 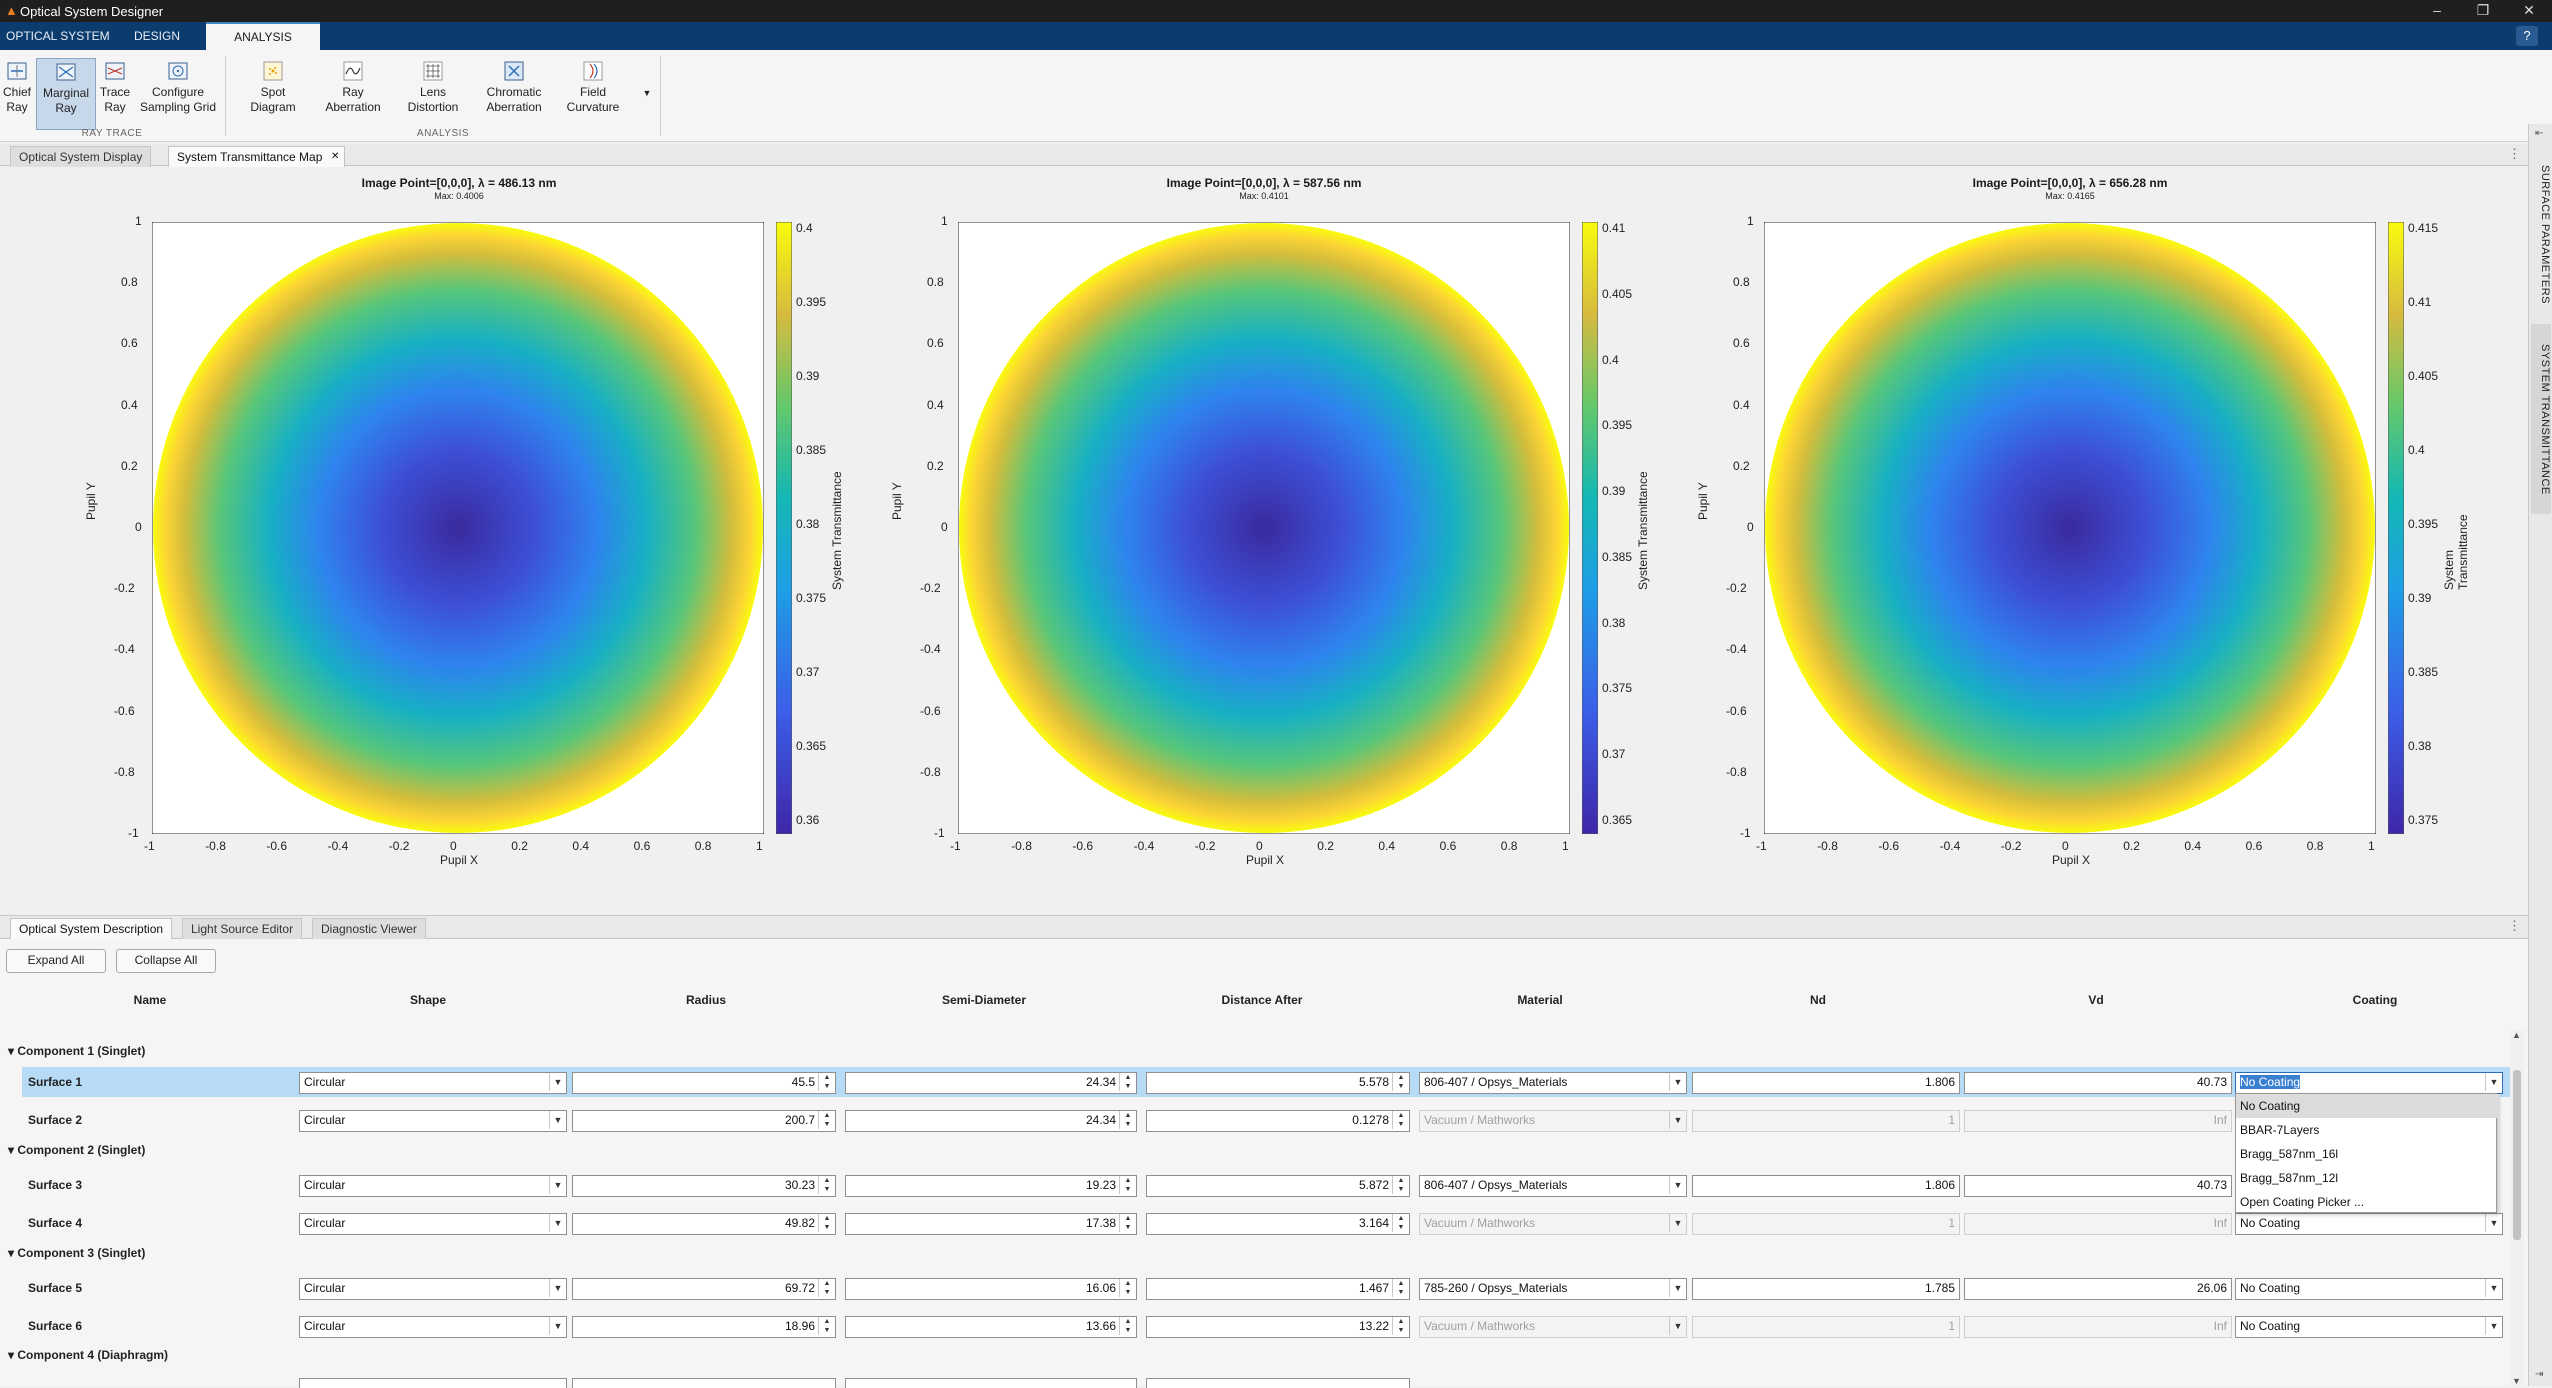 What do you see at coordinates (1278, 1289) in the screenshot?
I see `distance-after-field: 1.467 ▲ ▼` at bounding box center [1278, 1289].